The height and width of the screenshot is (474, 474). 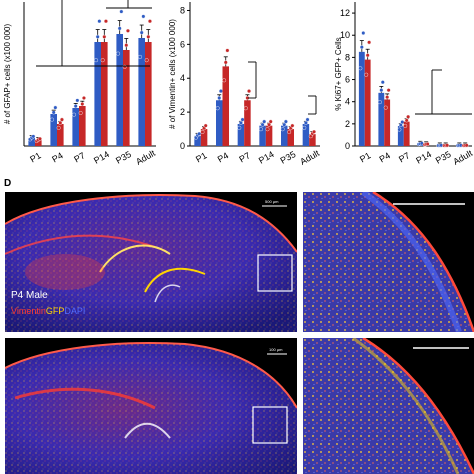 What do you see at coordinates (48, 311) in the screenshot?
I see `stain-legend: VimentinGFPDAPI` at bounding box center [48, 311].